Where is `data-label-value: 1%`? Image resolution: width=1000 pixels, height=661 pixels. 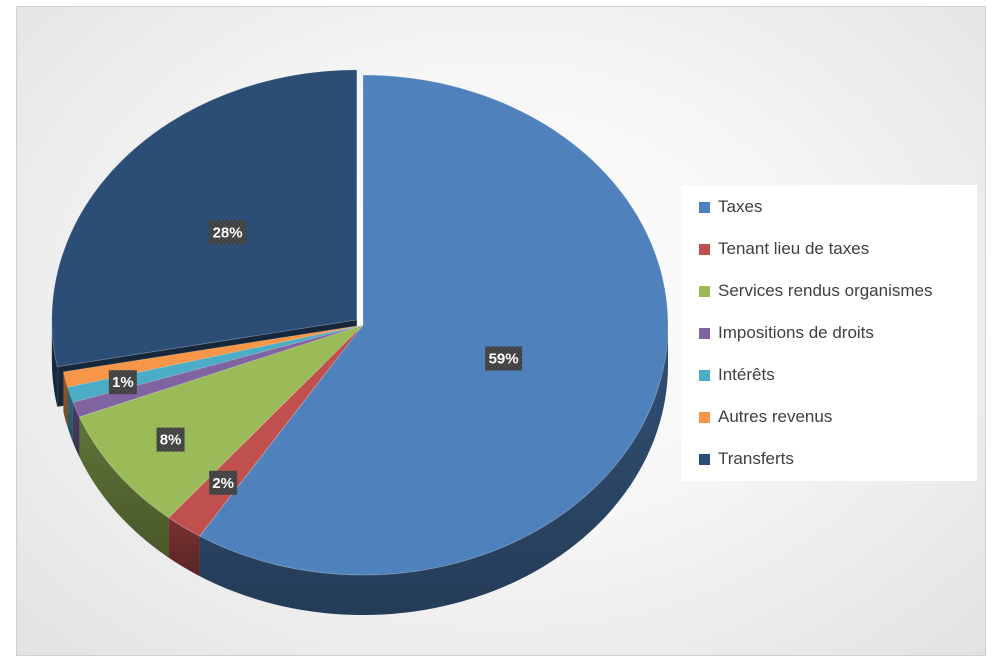 data-label-value: 1% is located at coordinates (123, 382).